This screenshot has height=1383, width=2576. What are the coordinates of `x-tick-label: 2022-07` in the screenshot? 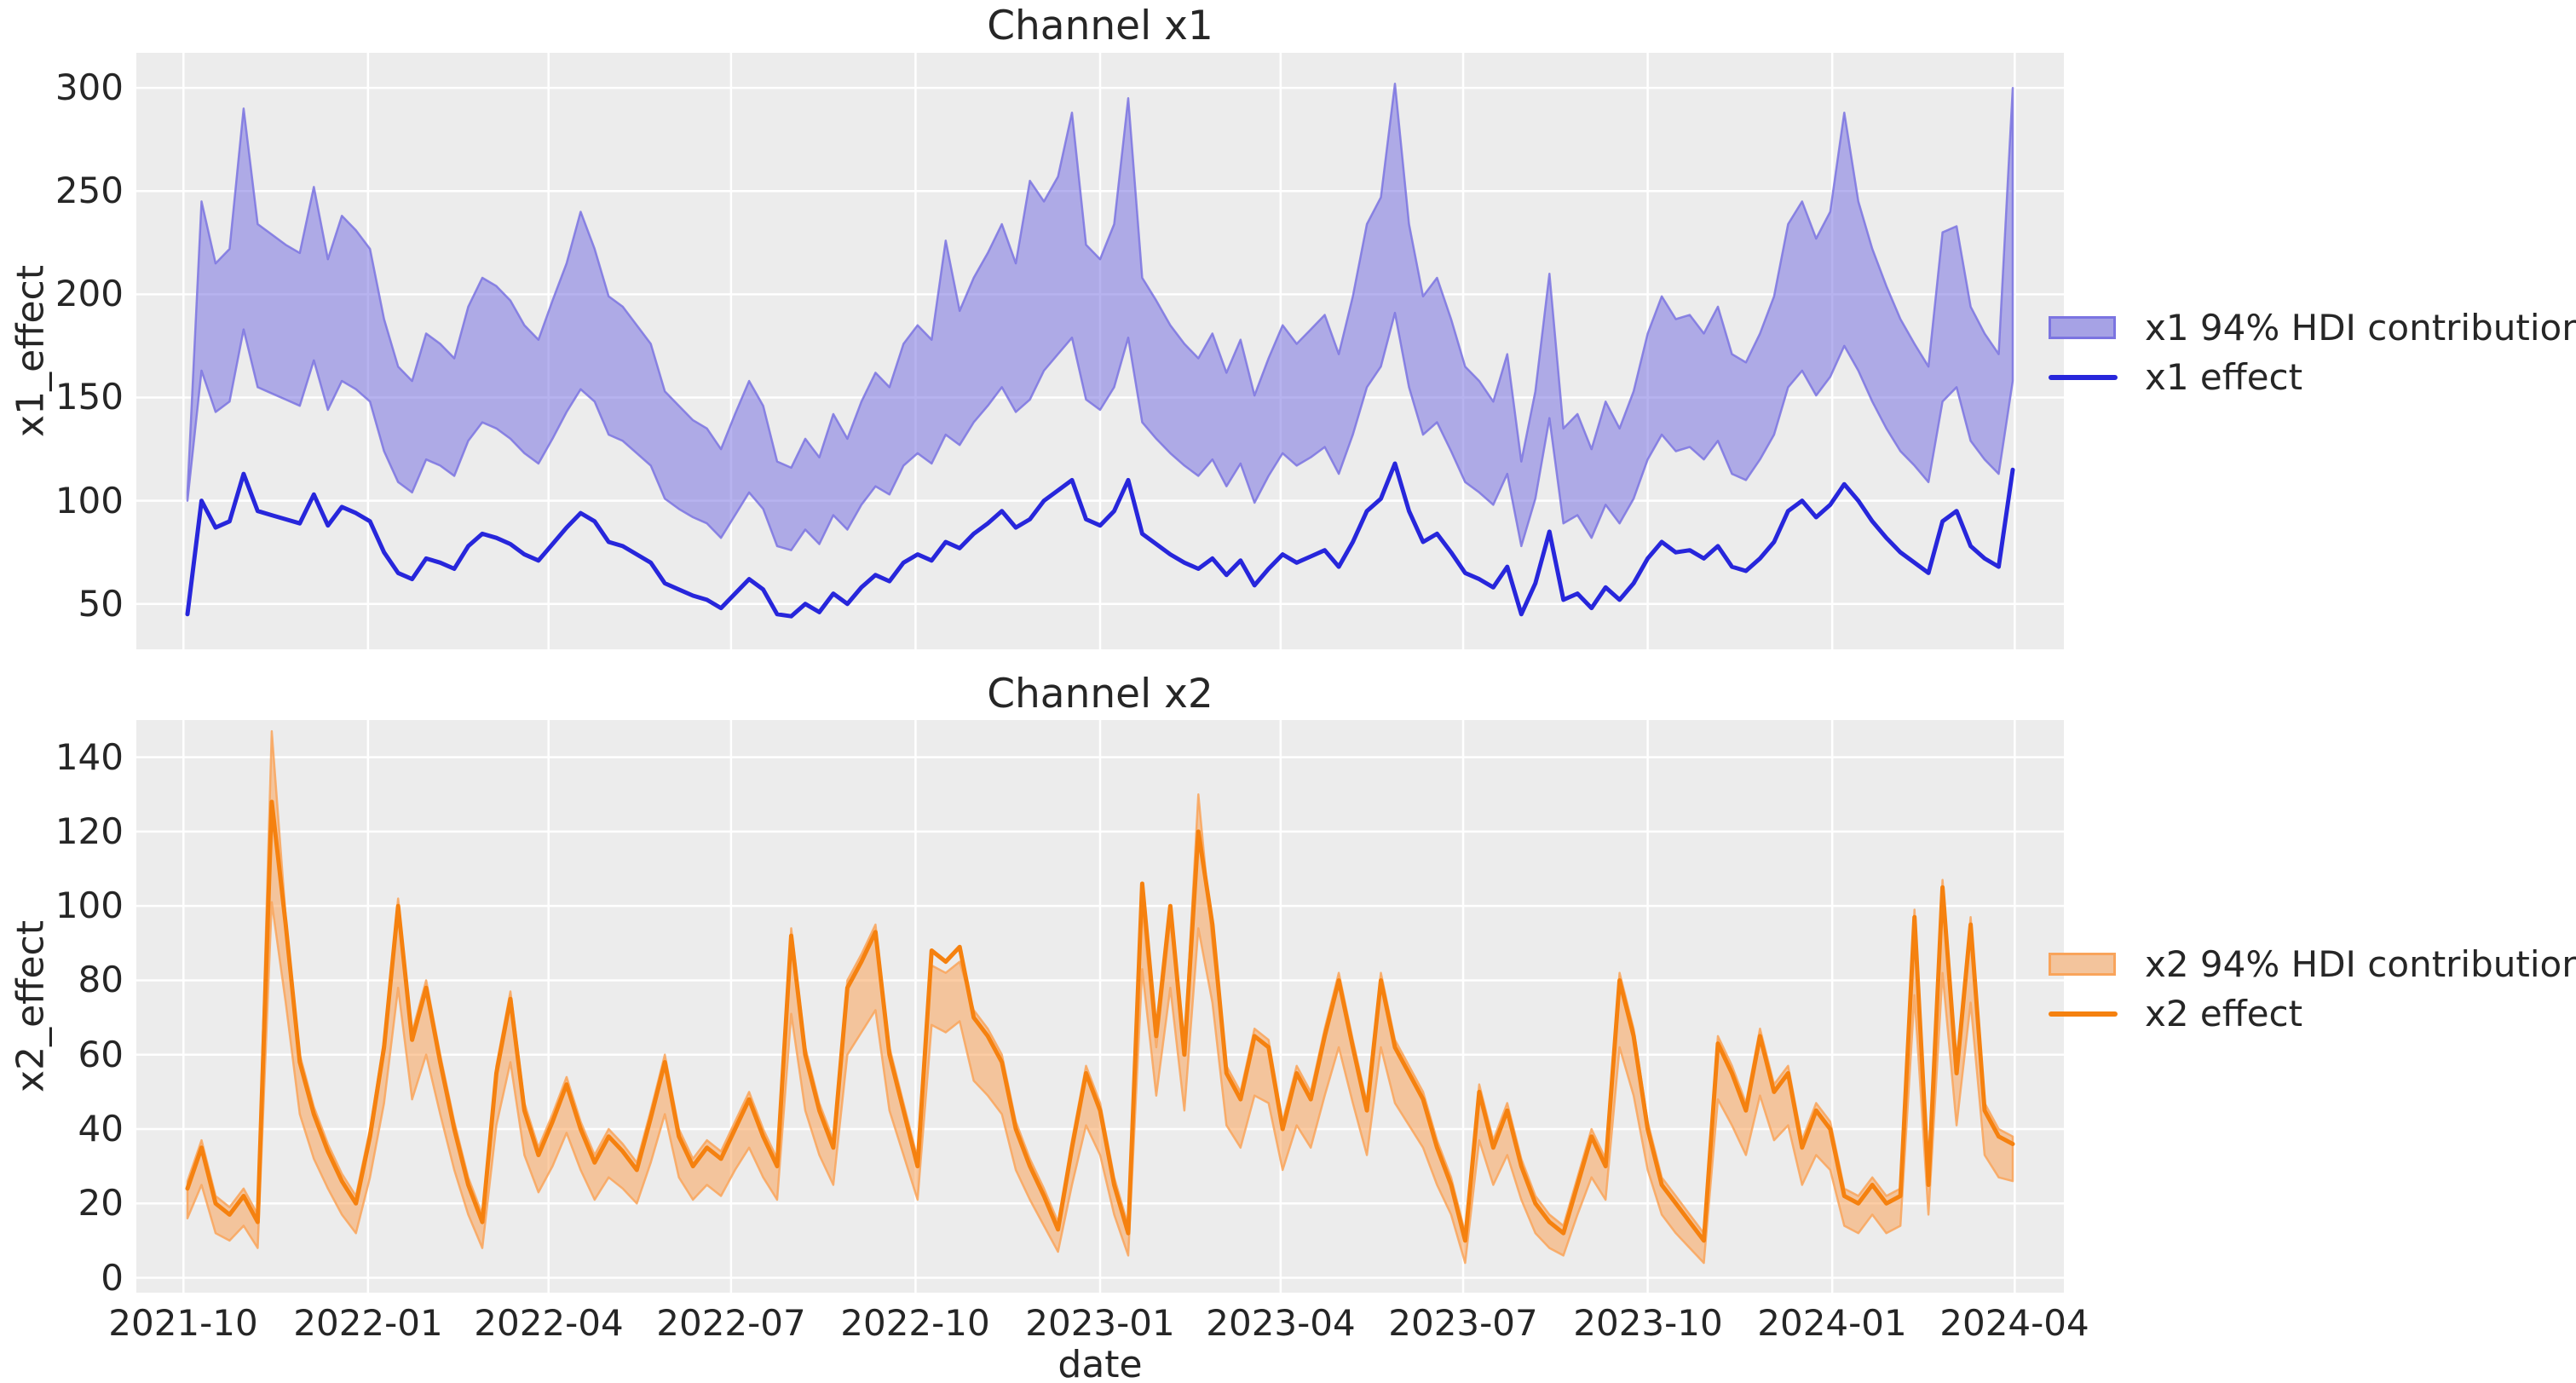 It's located at (731, 1323).